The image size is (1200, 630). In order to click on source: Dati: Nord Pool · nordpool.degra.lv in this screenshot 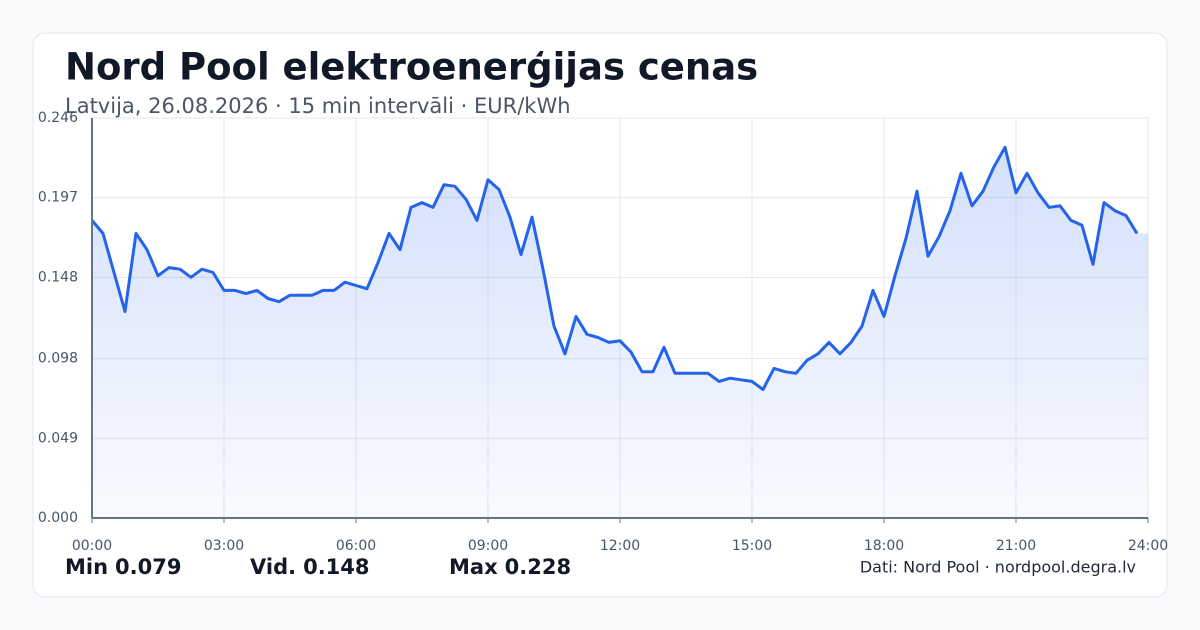, I will do `click(998, 567)`.